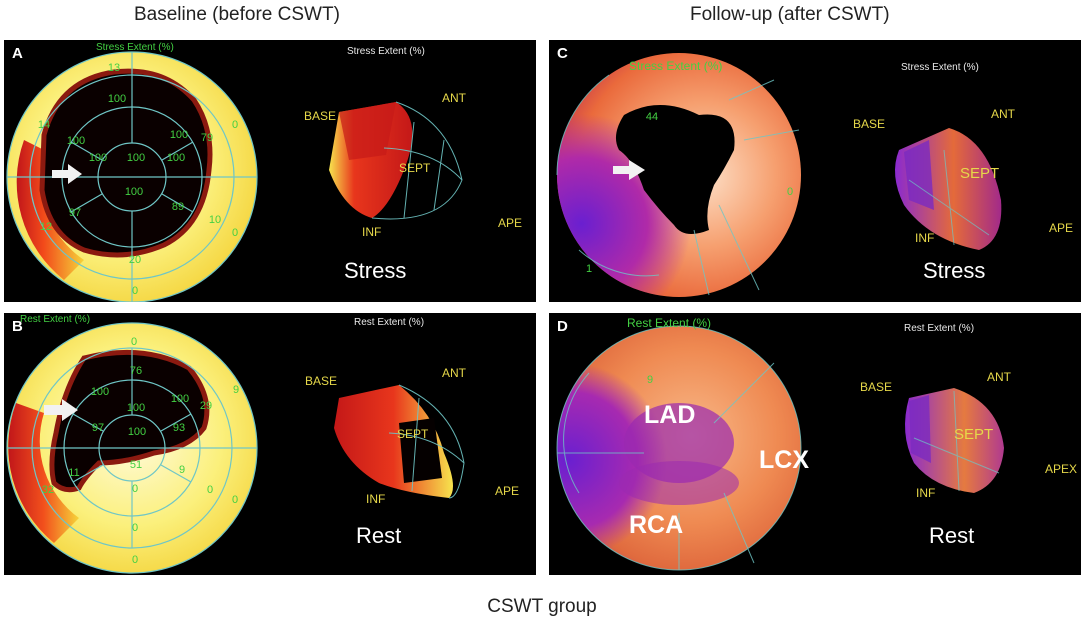  What do you see at coordinates (215, 220) in the screenshot?
I see `segment-value: 10` at bounding box center [215, 220].